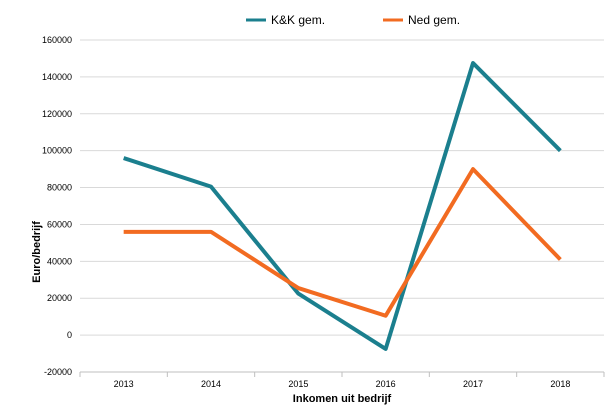 The height and width of the screenshot is (408, 608). What do you see at coordinates (59, 224) in the screenshot?
I see `y-tick-label: 60000` at bounding box center [59, 224].